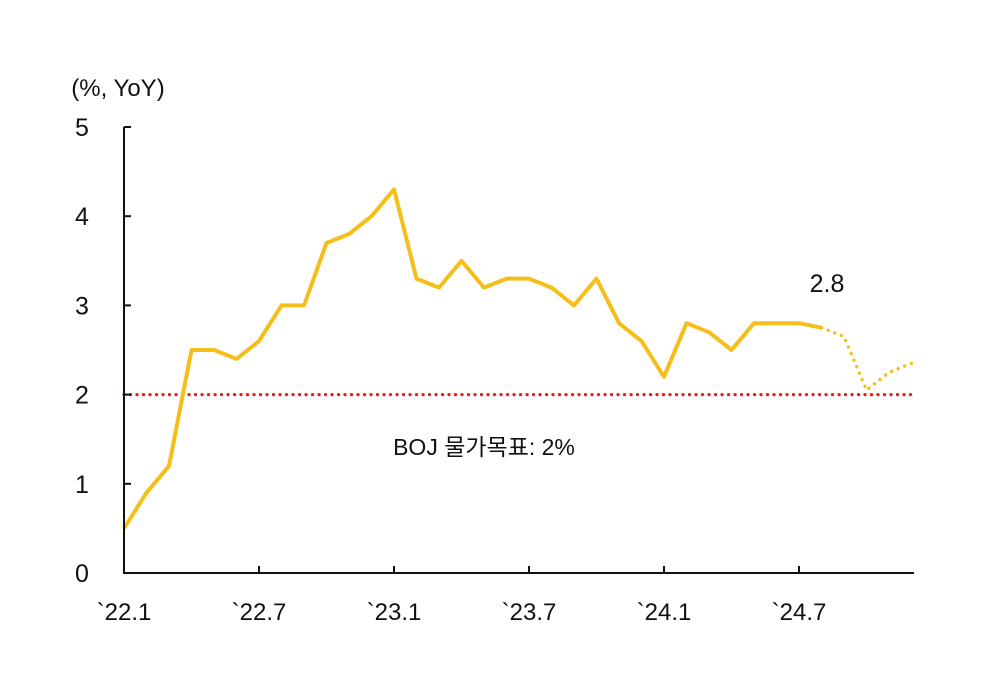  What do you see at coordinates (82, 217) in the screenshot?
I see `y-tick-label: 4` at bounding box center [82, 217].